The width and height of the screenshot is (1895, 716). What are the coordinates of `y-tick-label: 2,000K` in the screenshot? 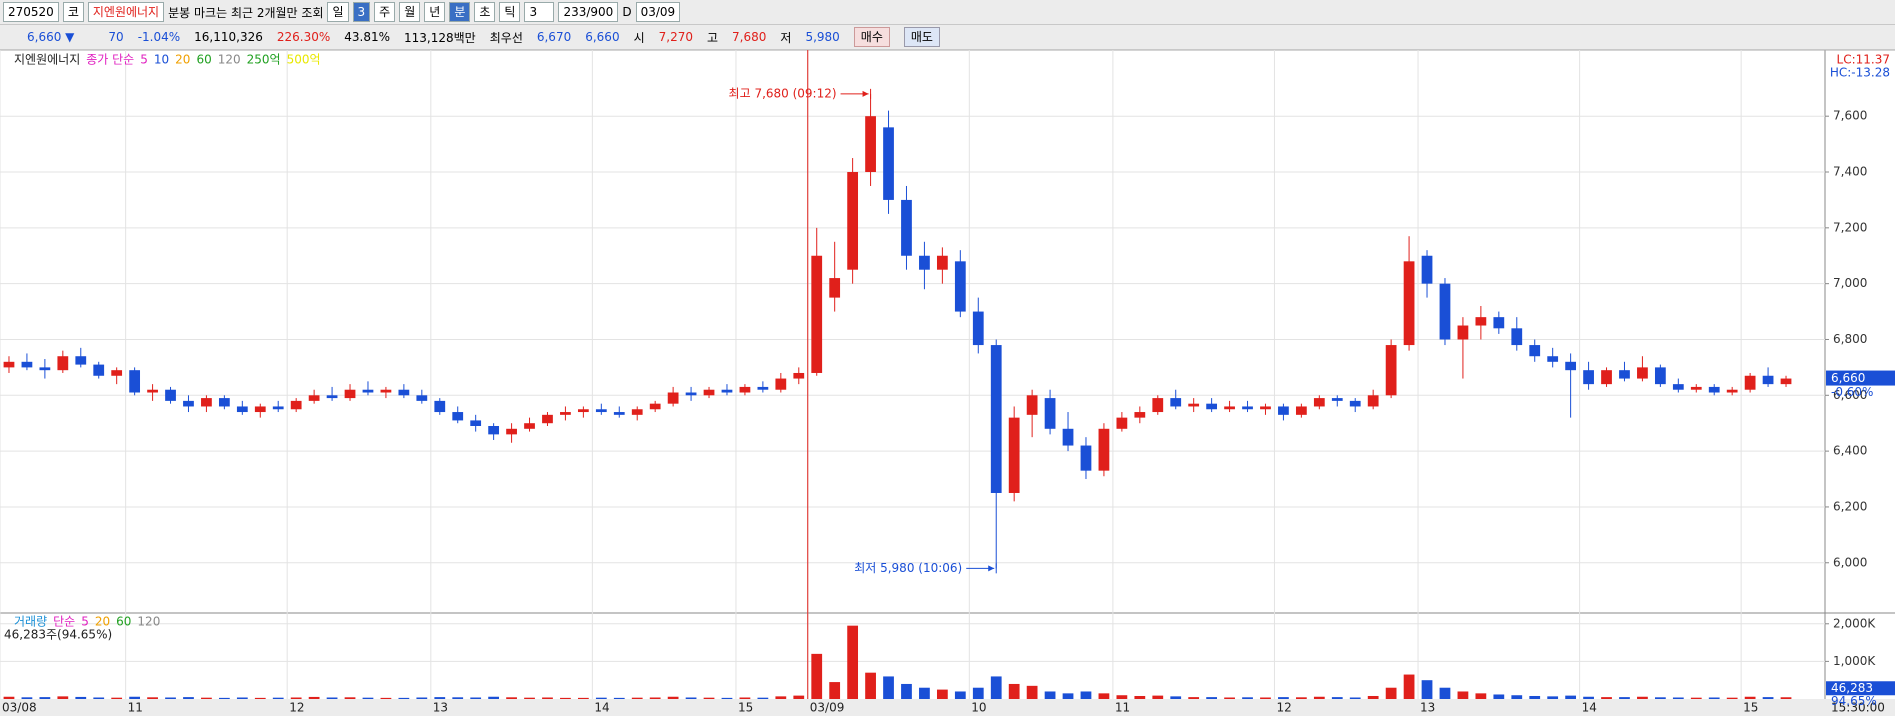 It's located at (1854, 623).